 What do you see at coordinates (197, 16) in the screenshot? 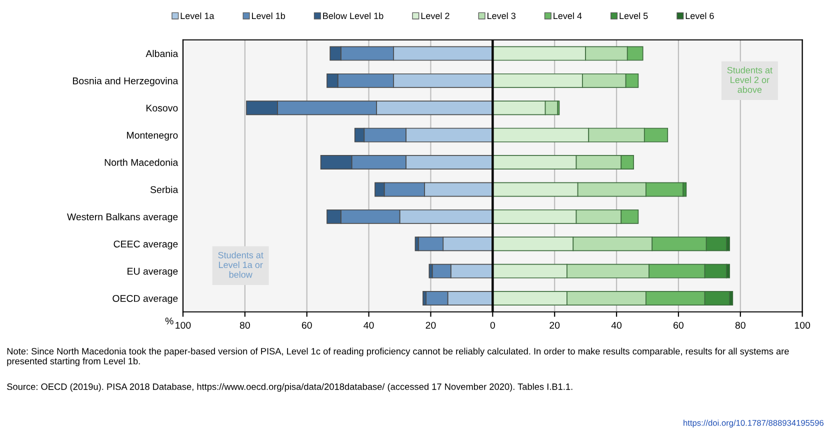
I see `legend-label: Level 1a` at bounding box center [197, 16].